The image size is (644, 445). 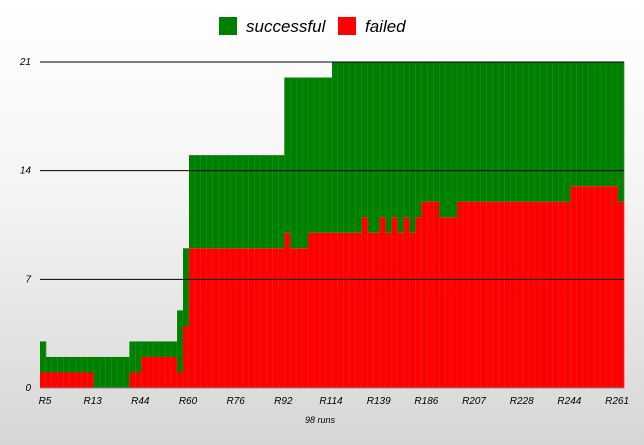 I want to click on legend-swatch-successful, so click(x=228, y=26).